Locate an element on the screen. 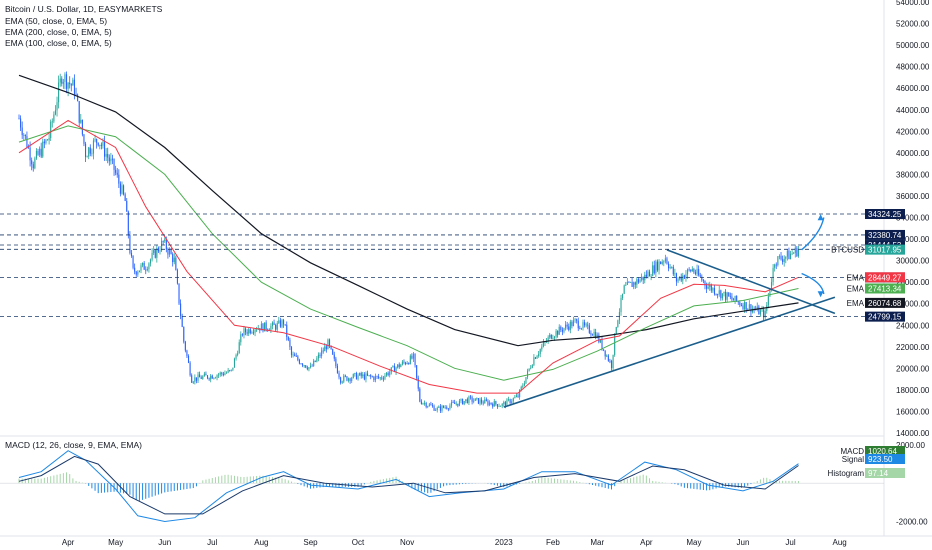  time-tick-label: Jul is located at coordinates (790, 542).